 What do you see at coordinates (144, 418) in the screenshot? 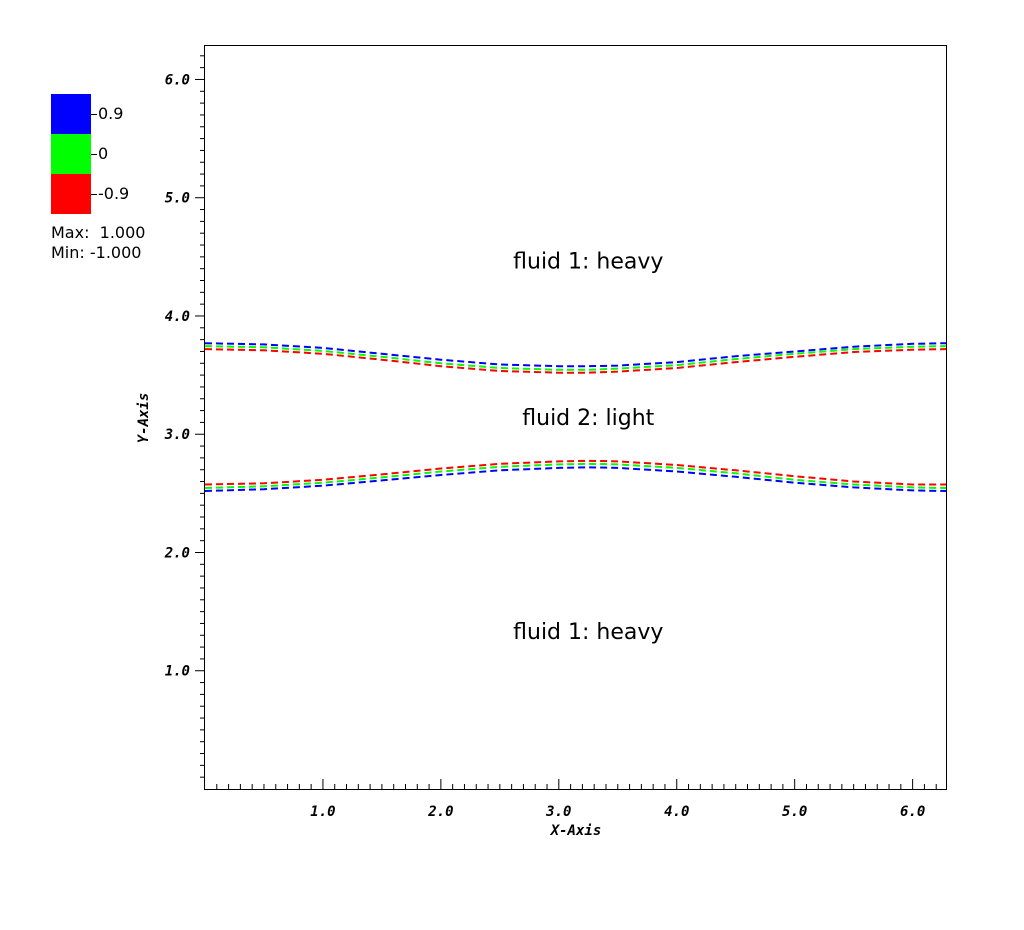
I see `y-axis-title: Y-Axis` at bounding box center [144, 418].